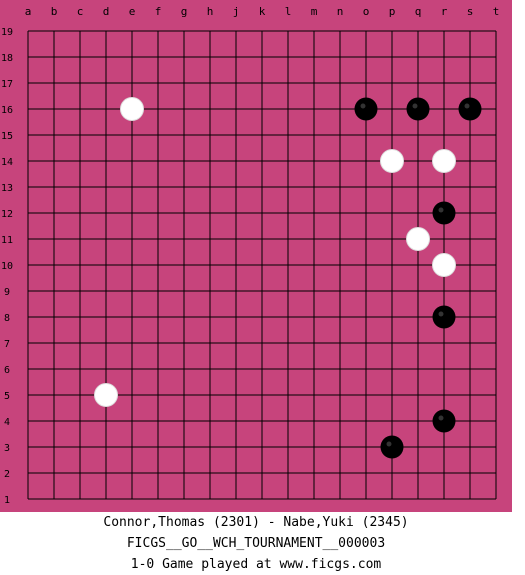  I want to click on row-label: 7, so click(7, 344).